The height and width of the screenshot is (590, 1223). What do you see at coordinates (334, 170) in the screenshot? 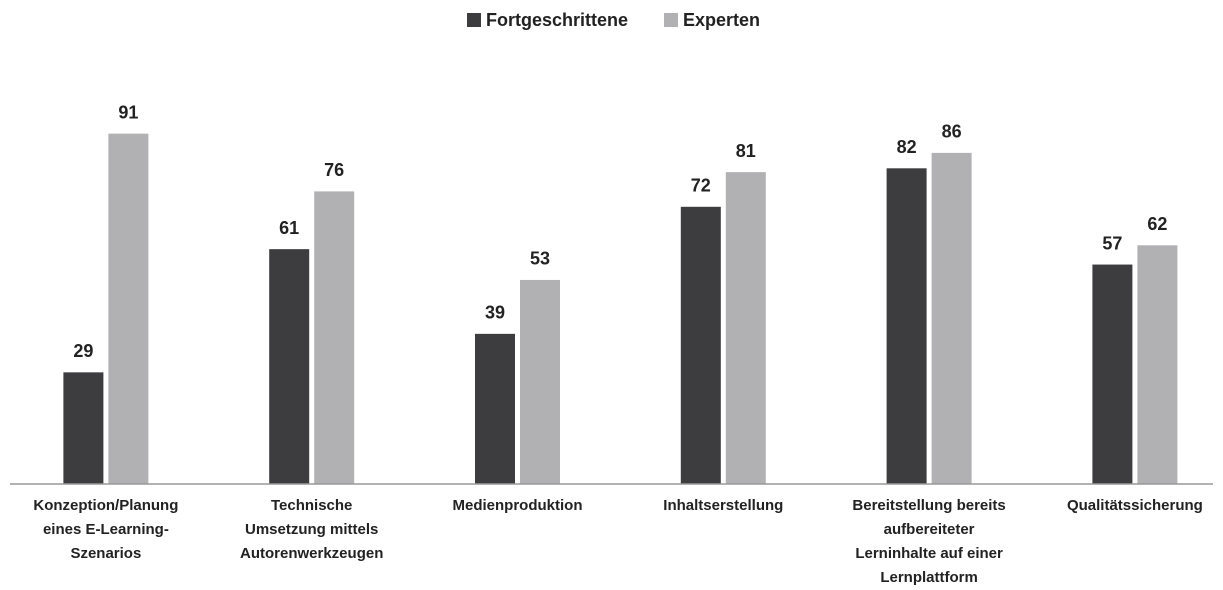
I see `value-label: 76` at bounding box center [334, 170].